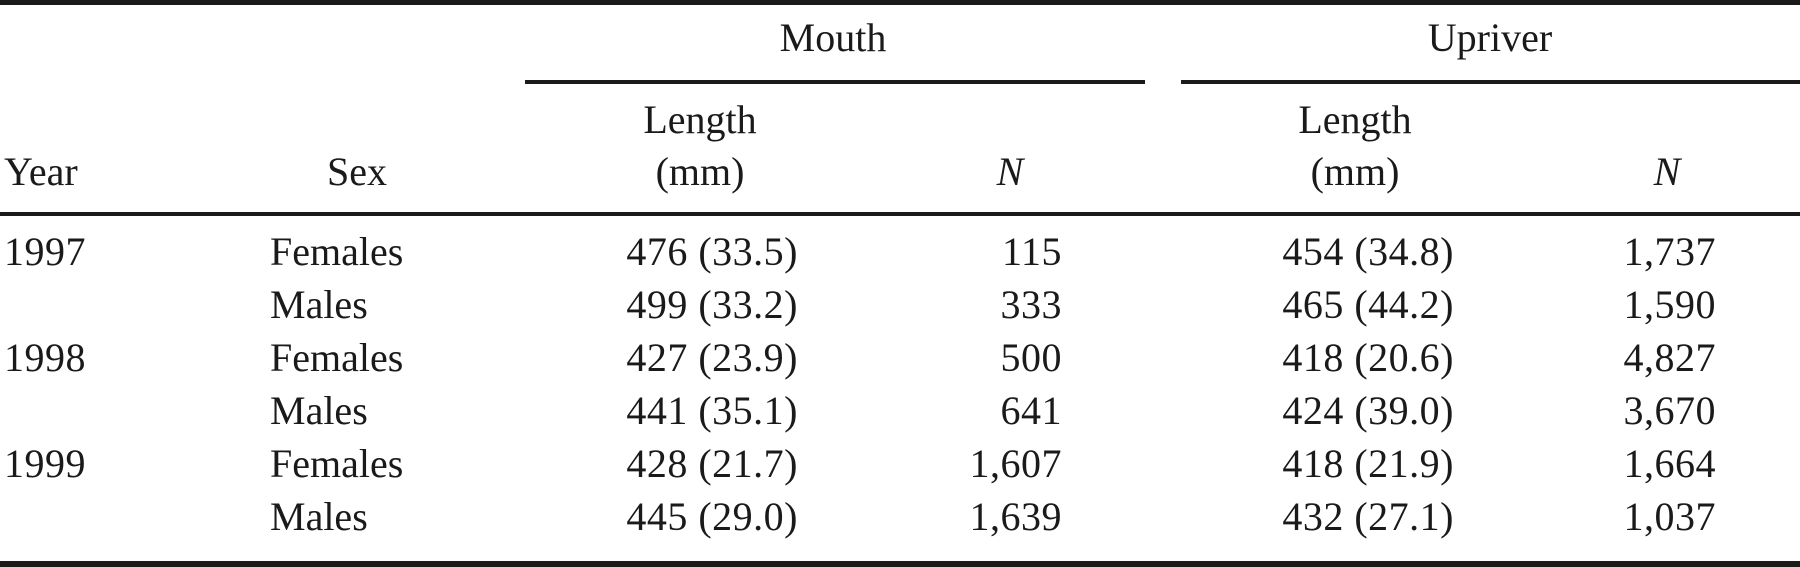 The height and width of the screenshot is (567, 1800). I want to click on cell-mouth-length: 441 (35.1), so click(712, 410).